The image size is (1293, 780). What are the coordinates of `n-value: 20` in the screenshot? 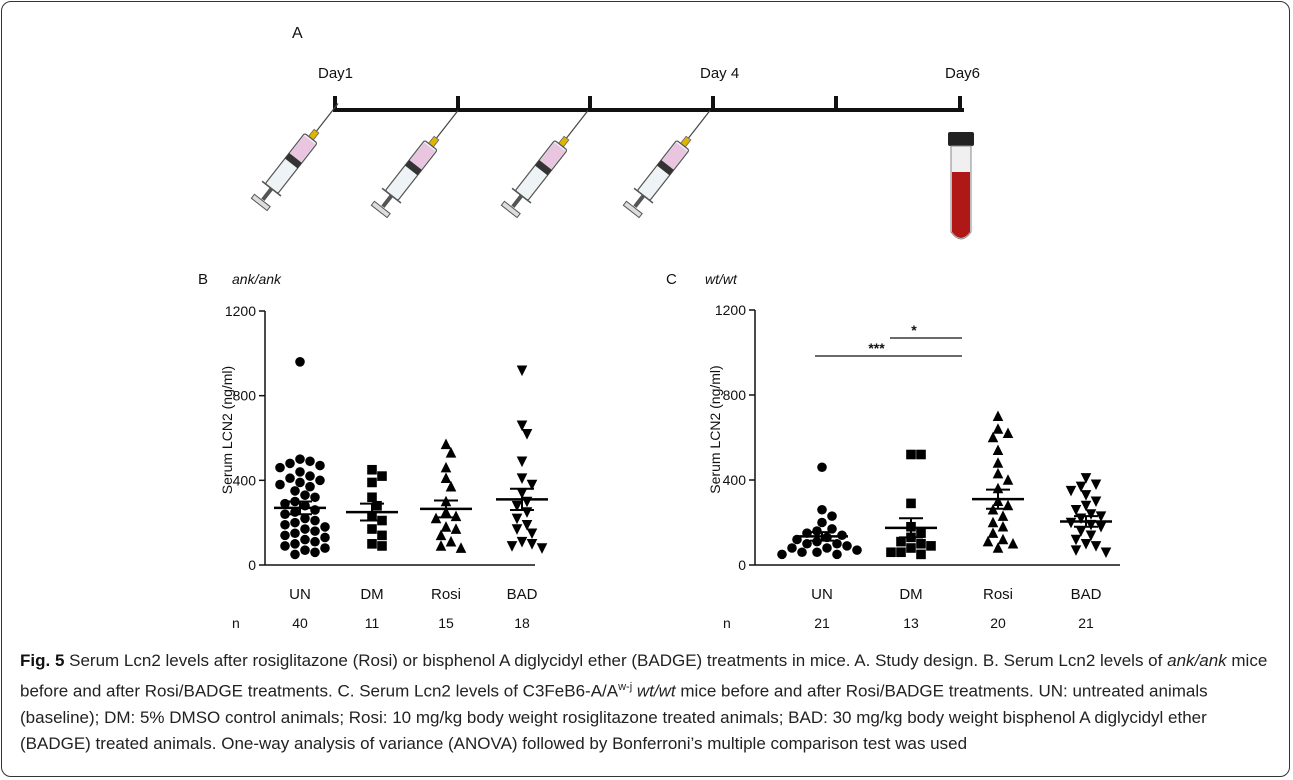 It's located at (998, 623).